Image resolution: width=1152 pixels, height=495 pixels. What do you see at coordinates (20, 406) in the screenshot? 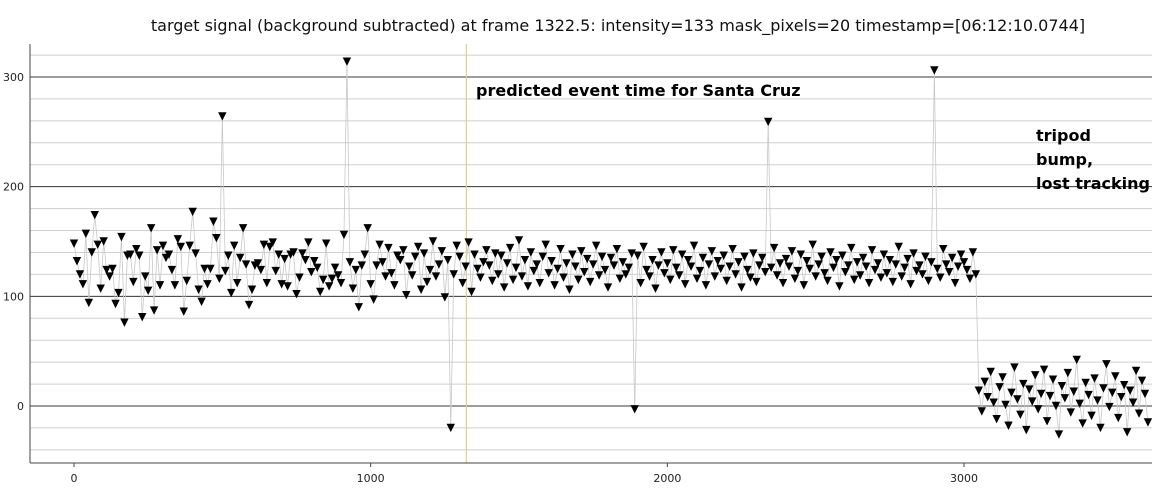
I see `y-tick-label: 0` at bounding box center [20, 406].